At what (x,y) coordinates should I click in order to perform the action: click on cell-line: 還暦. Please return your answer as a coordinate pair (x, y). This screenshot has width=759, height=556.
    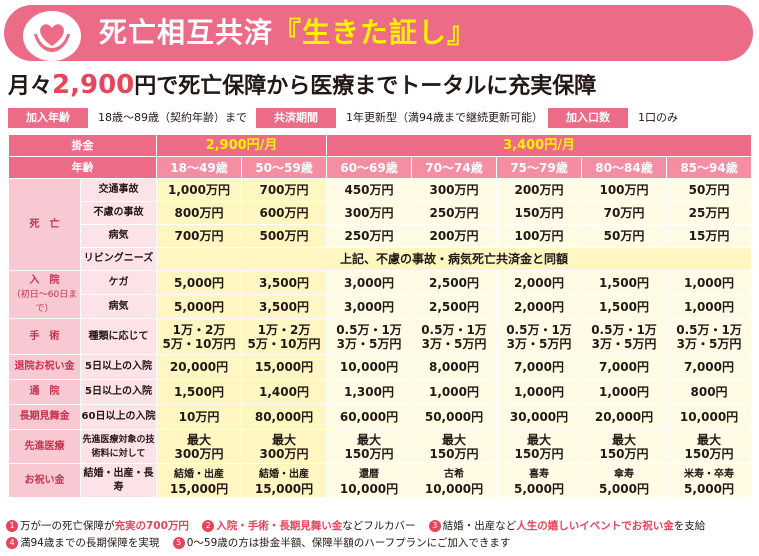
    Looking at the image, I should click on (369, 474).